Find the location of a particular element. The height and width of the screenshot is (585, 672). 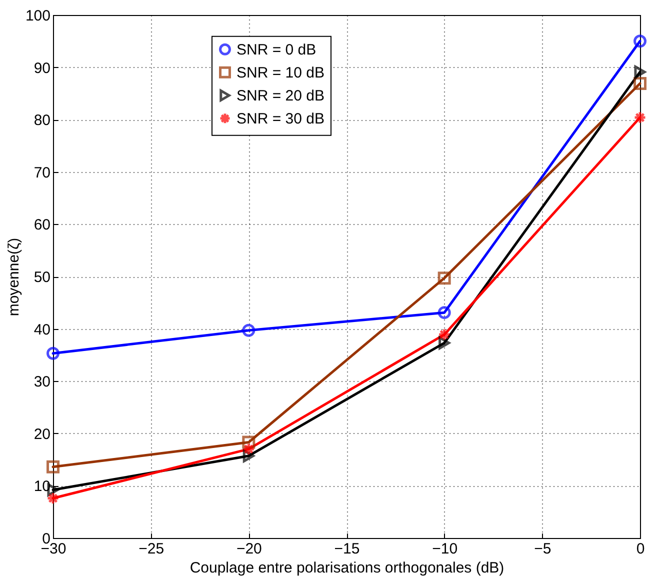

x-tick-label: 0 is located at coordinates (640, 549).